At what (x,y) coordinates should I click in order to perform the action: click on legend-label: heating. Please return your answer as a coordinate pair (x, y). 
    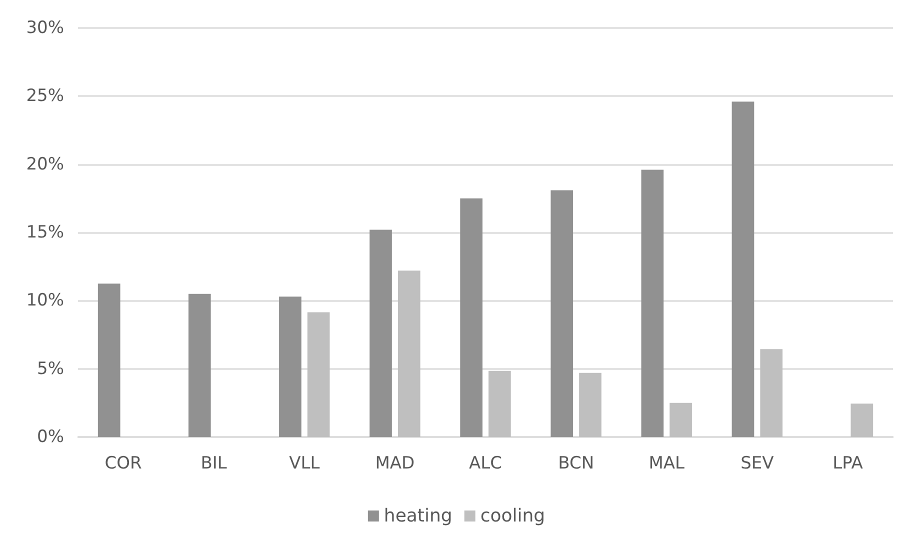
    Looking at the image, I should click on (418, 516).